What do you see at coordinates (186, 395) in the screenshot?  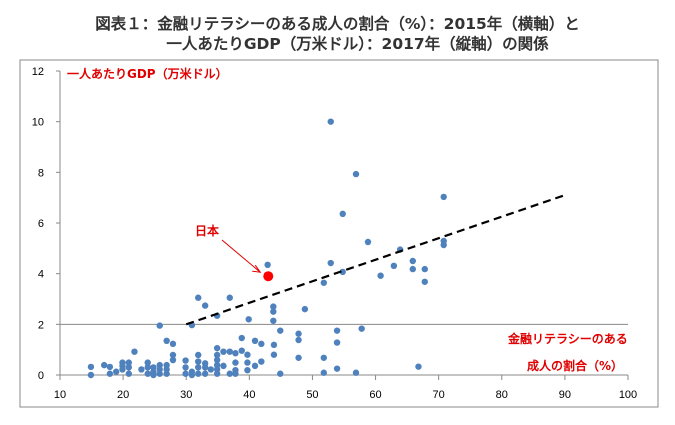 I see `x-tick-label: 30` at bounding box center [186, 395].